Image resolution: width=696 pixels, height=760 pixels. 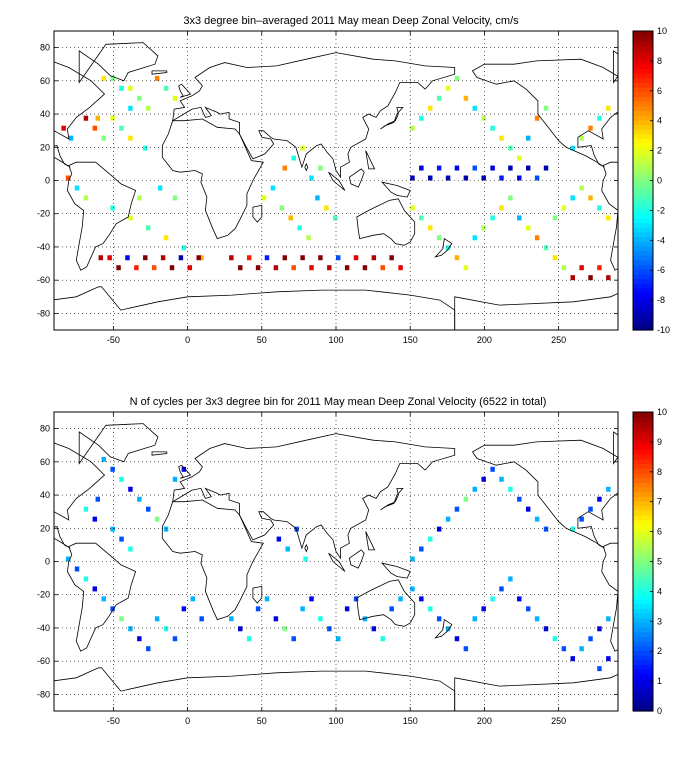 I want to click on colorbar-tick-label: 4, so click(x=659, y=121).